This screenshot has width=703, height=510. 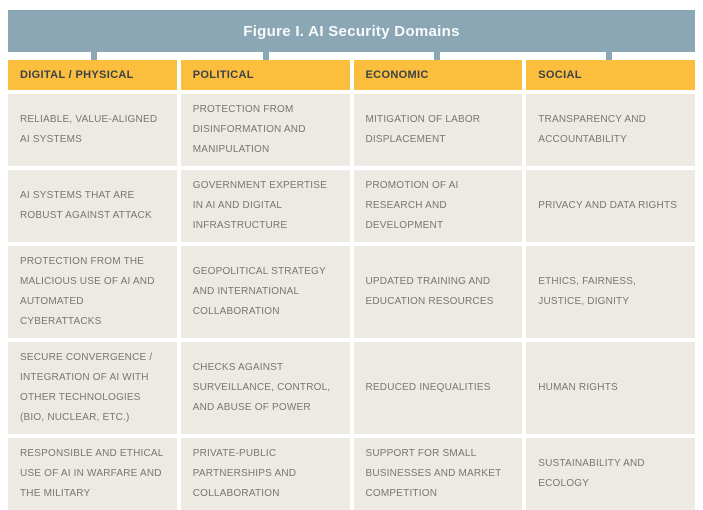 I want to click on figure-title: Figure I. AI Security Domains, so click(x=351, y=31).